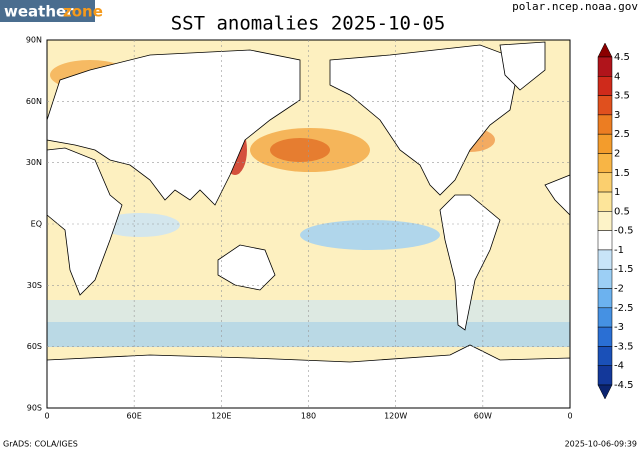 The width and height of the screenshot is (640, 450). I want to click on colorbar-label: 2, so click(617, 153).